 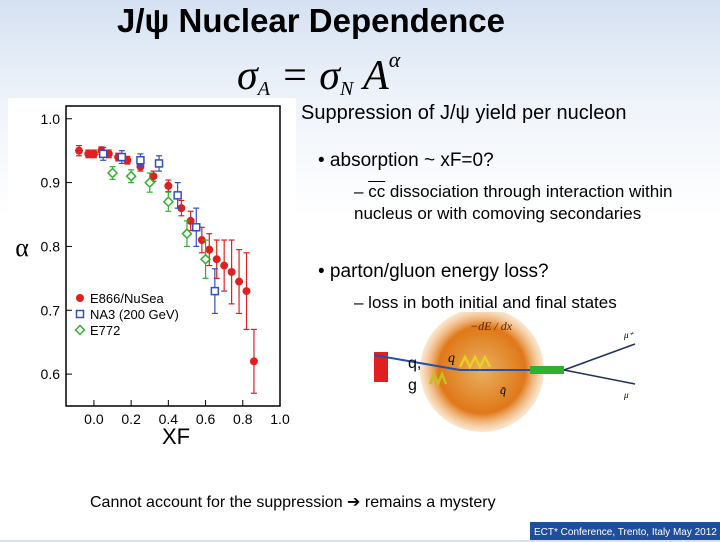 I want to click on parton-label: g, so click(x=412, y=385).